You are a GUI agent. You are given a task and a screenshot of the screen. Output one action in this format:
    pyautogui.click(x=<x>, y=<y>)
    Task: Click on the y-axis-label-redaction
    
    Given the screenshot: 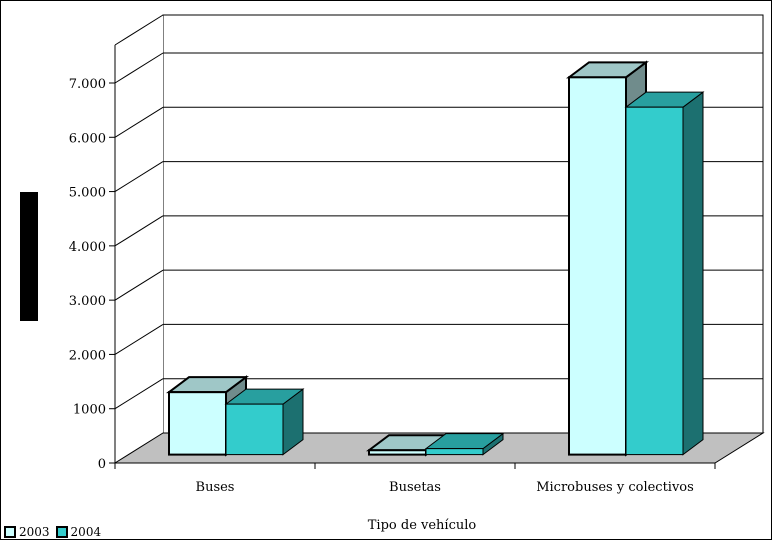 What is the action you would take?
    pyautogui.click(x=29, y=256)
    